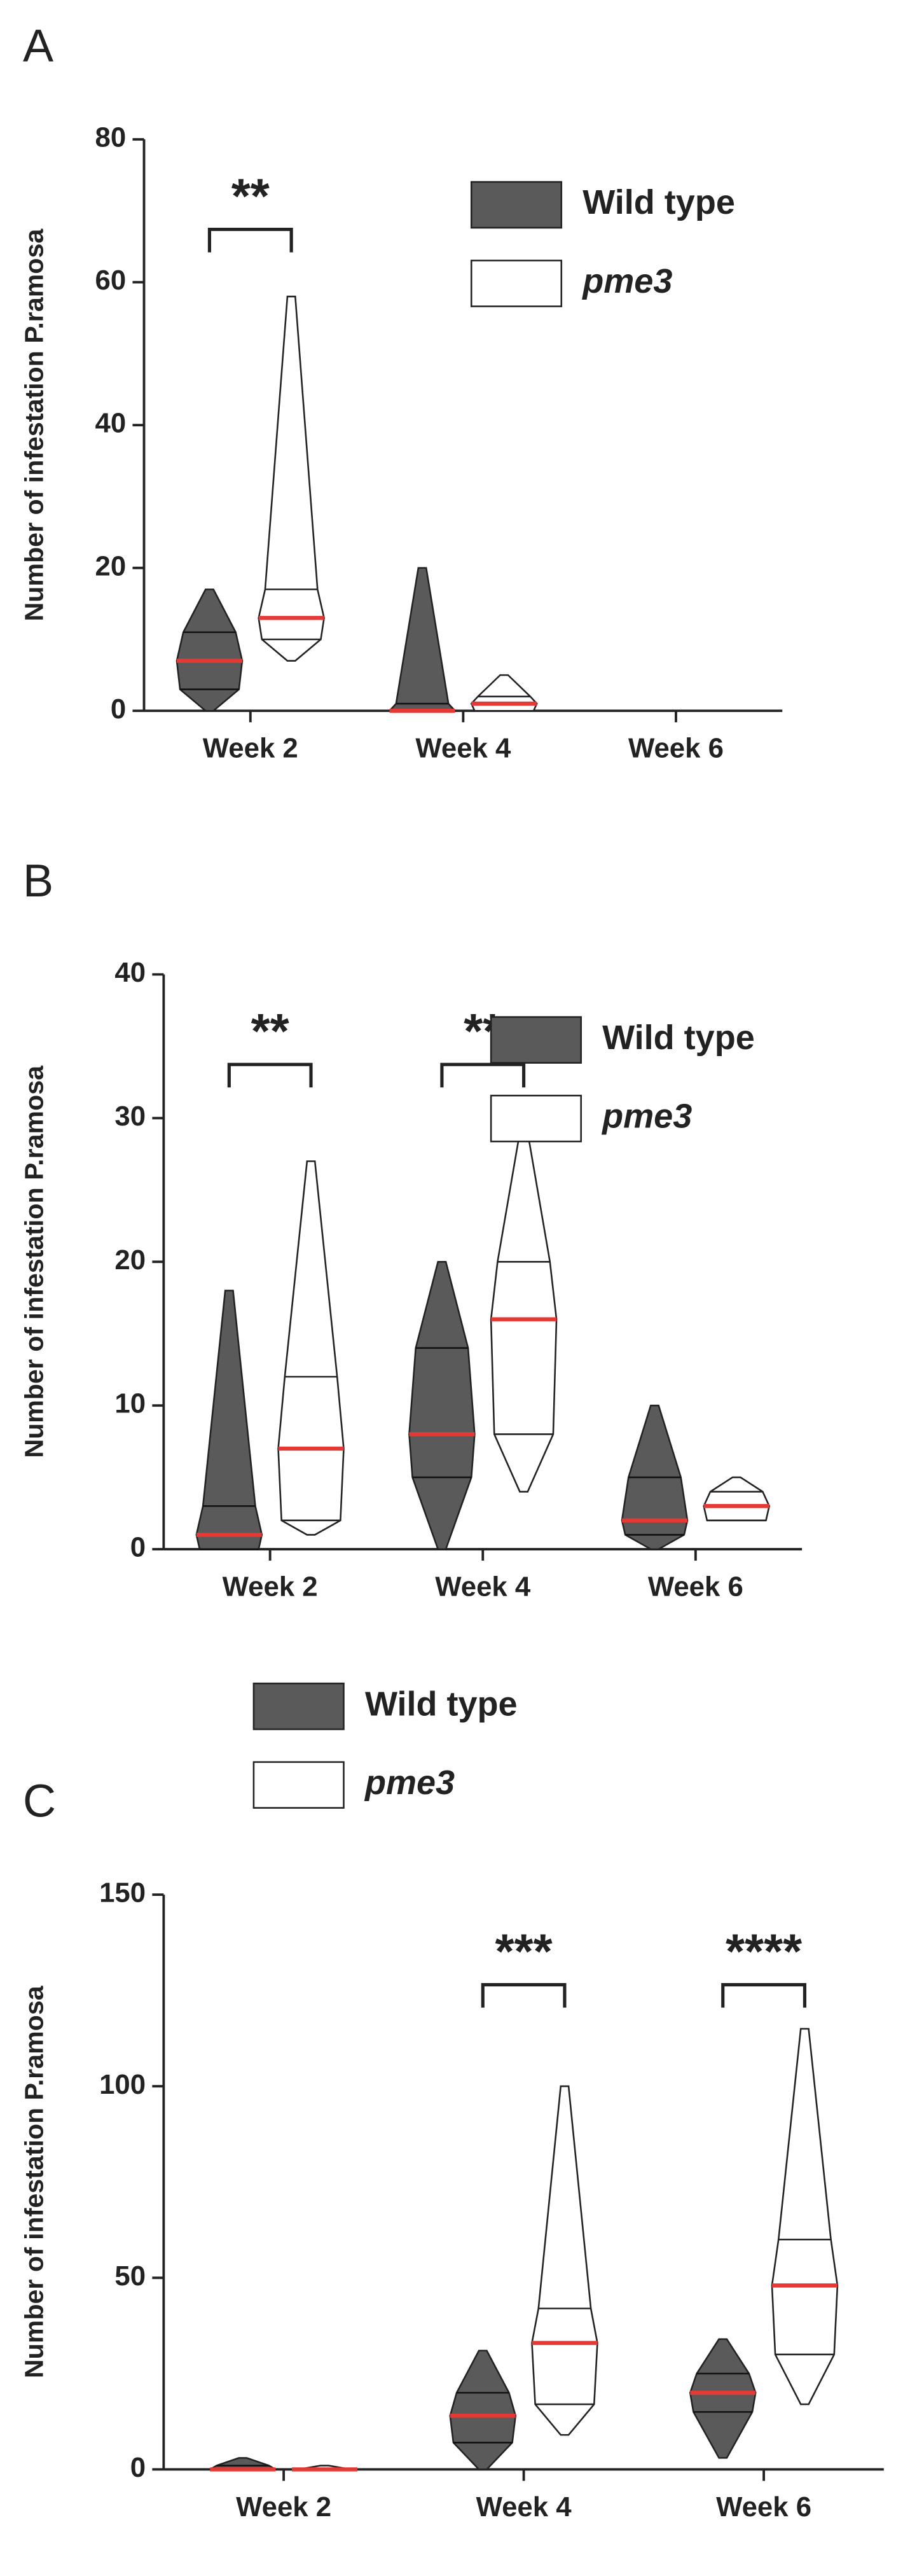  What do you see at coordinates (39, 1801) in the screenshot?
I see `panel-letter: C` at bounding box center [39, 1801].